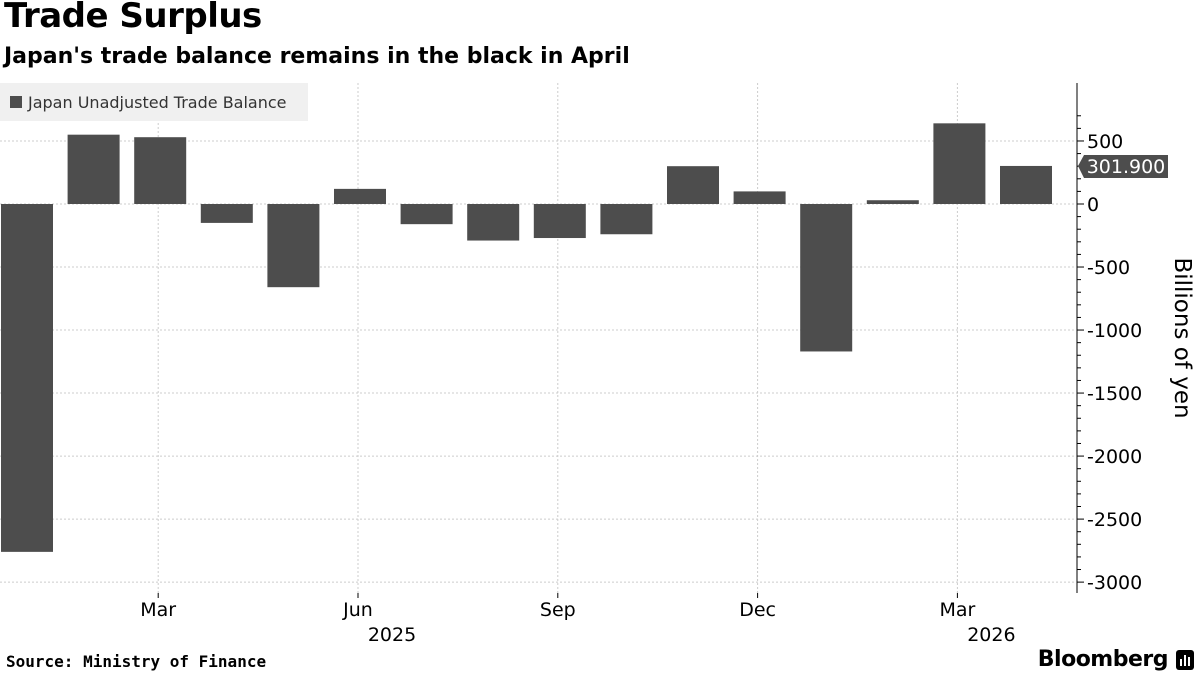 The height and width of the screenshot is (675, 1200). I want to click on last-value-callout, so click(1123, 166).